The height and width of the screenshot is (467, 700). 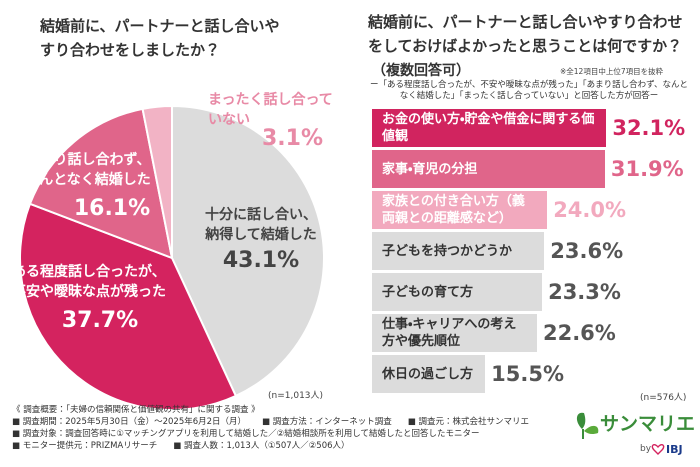 I want to click on bar: 家事・育児の分担, so click(x=488, y=169).